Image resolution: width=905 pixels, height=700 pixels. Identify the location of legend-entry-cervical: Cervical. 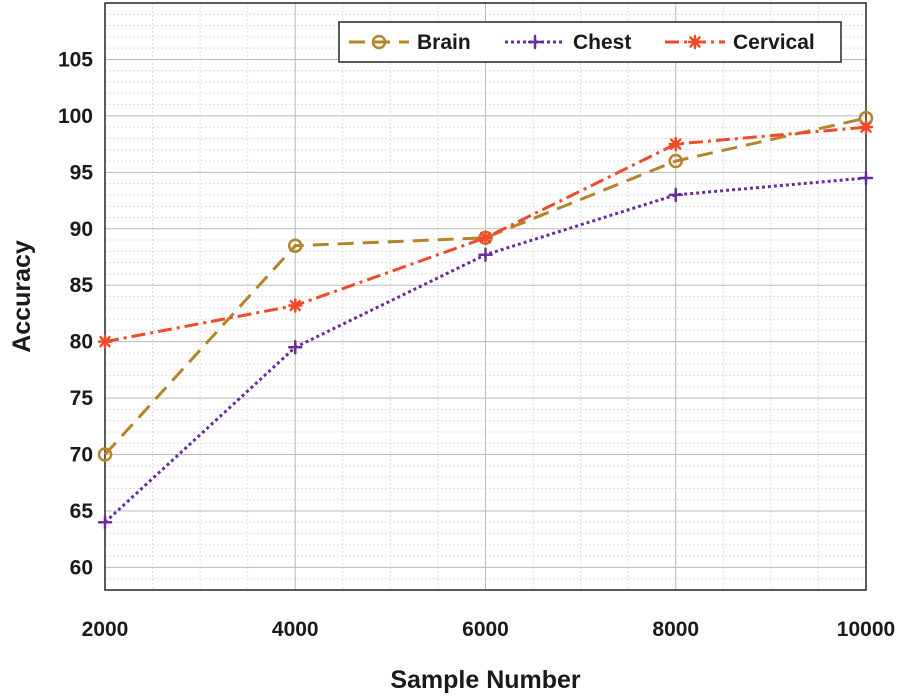
(740, 42).